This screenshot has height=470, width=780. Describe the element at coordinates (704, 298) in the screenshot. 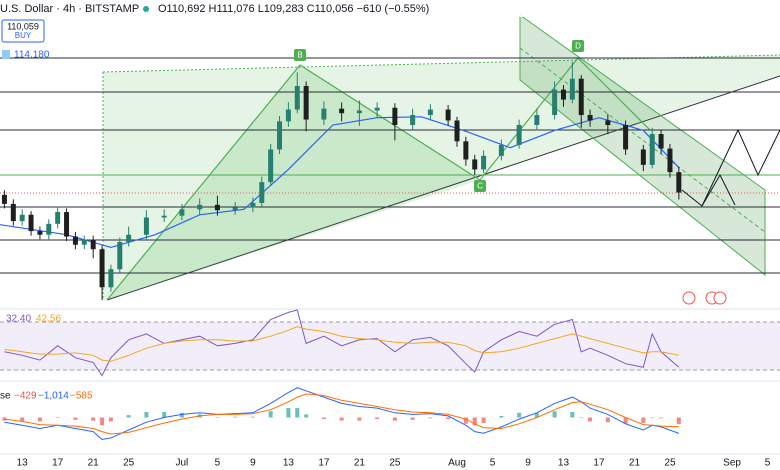

I see `event-icons` at that location.